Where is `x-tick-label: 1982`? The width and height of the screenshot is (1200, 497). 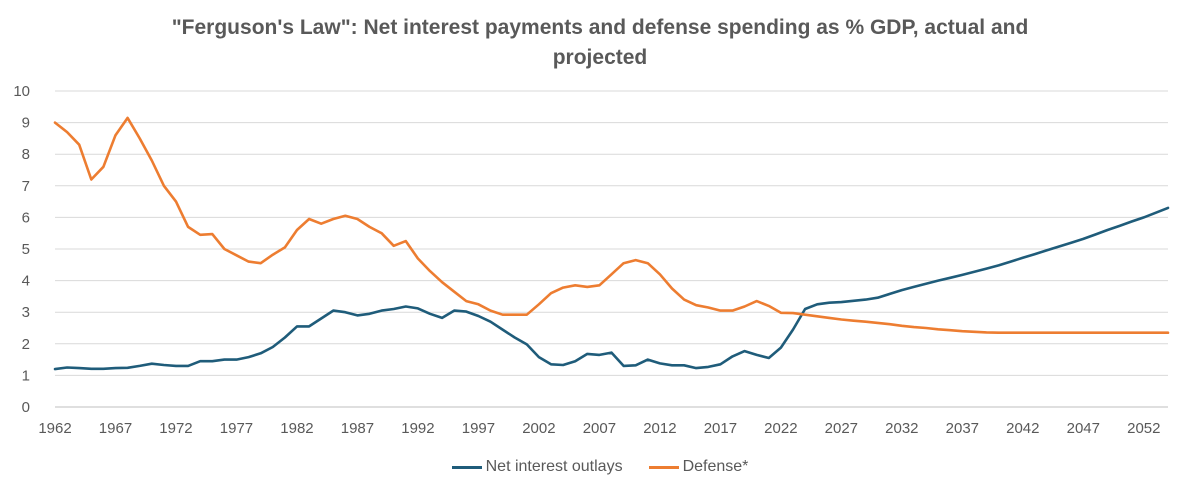 x-tick-label: 1982 is located at coordinates (296, 428).